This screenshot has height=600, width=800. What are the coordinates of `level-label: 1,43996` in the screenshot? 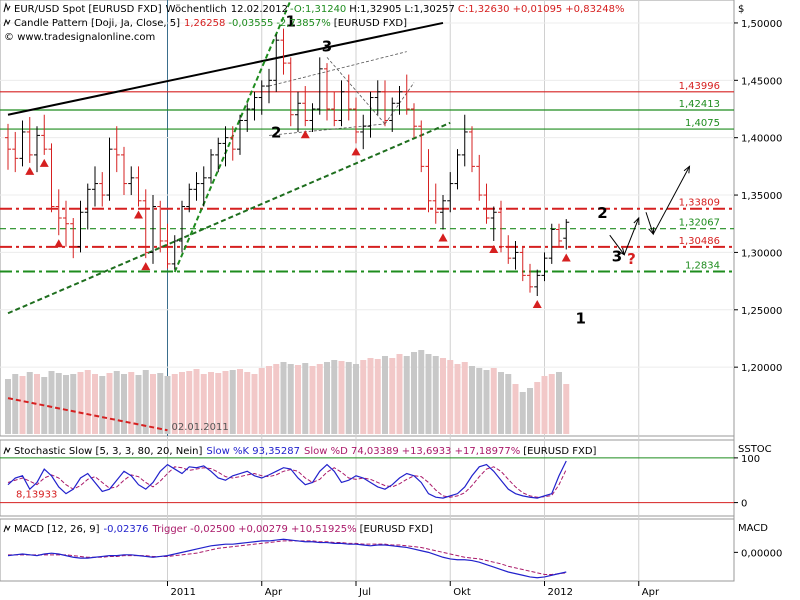 It's located at (699, 86).